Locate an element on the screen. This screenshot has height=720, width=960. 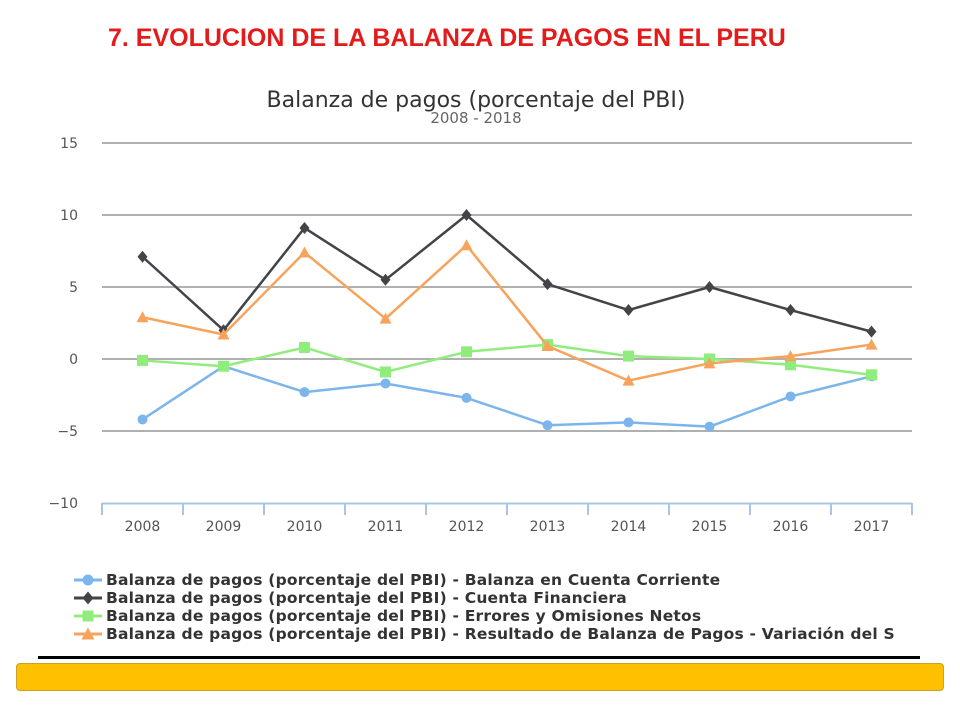
x-tick-label: 2017 is located at coordinates (872, 527).